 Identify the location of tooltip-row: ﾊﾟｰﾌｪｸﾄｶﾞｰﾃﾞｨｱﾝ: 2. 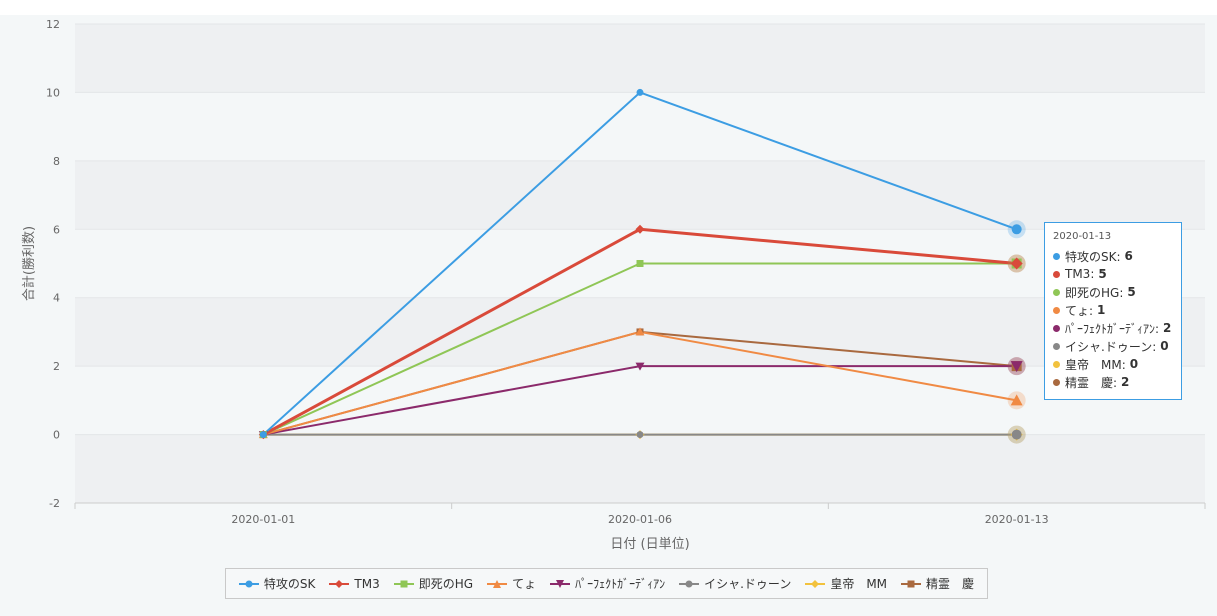
(1113, 328).